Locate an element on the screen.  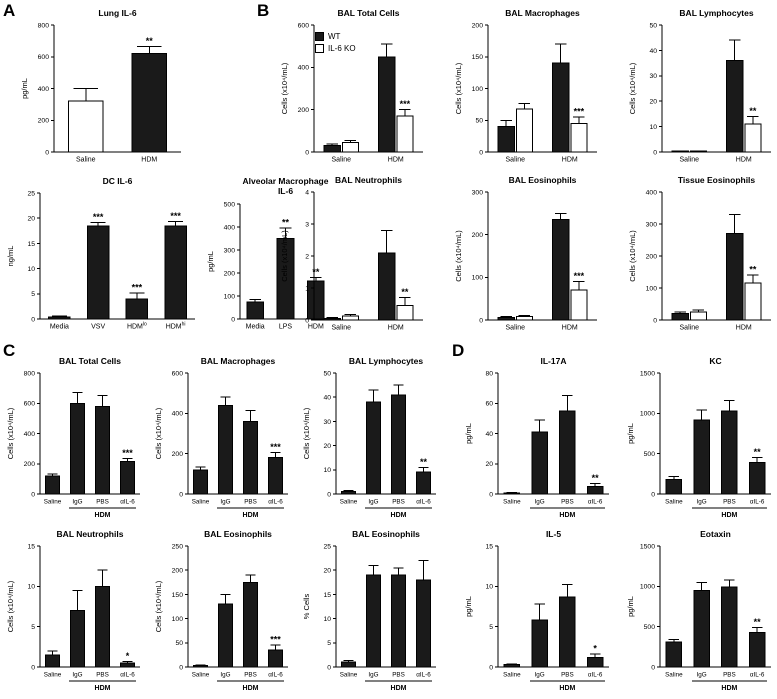
svg-text: 30 is located at coordinates (653, 76).